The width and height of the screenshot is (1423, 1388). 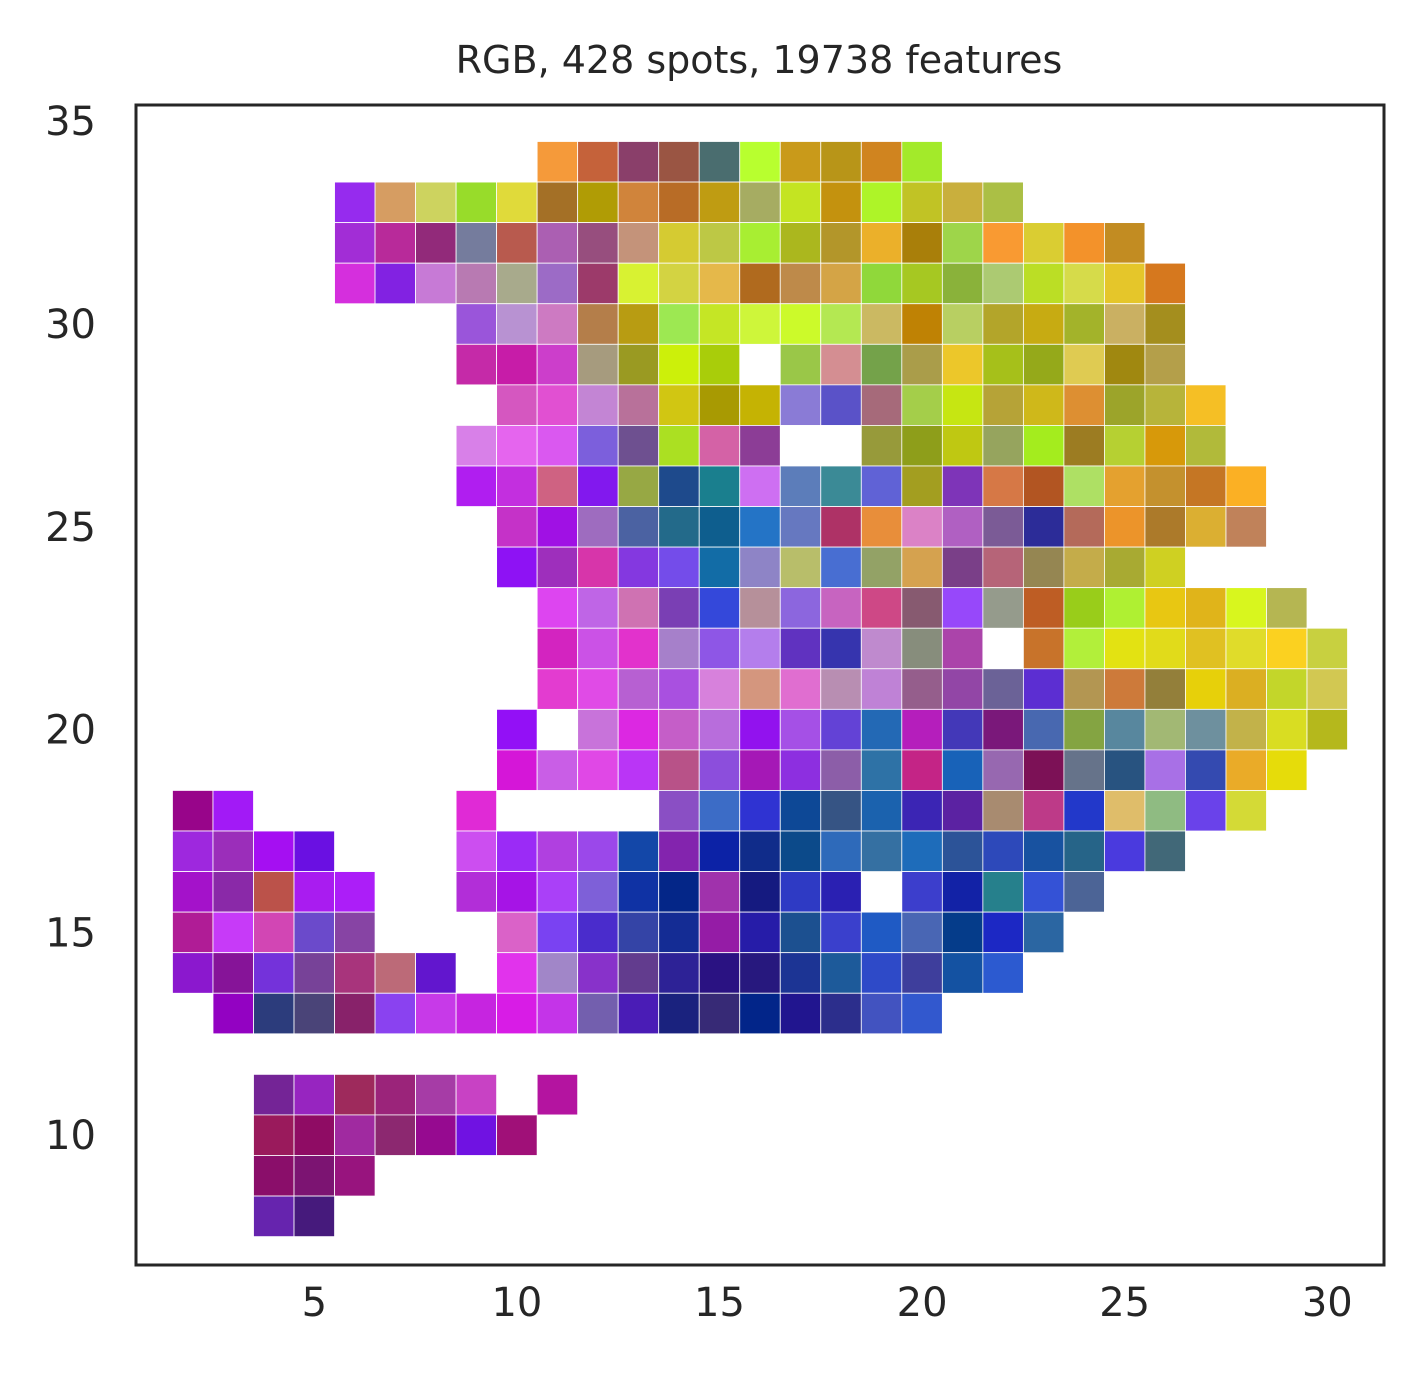 What do you see at coordinates (70, 122) in the screenshot?
I see `y-tick-label: 35` at bounding box center [70, 122].